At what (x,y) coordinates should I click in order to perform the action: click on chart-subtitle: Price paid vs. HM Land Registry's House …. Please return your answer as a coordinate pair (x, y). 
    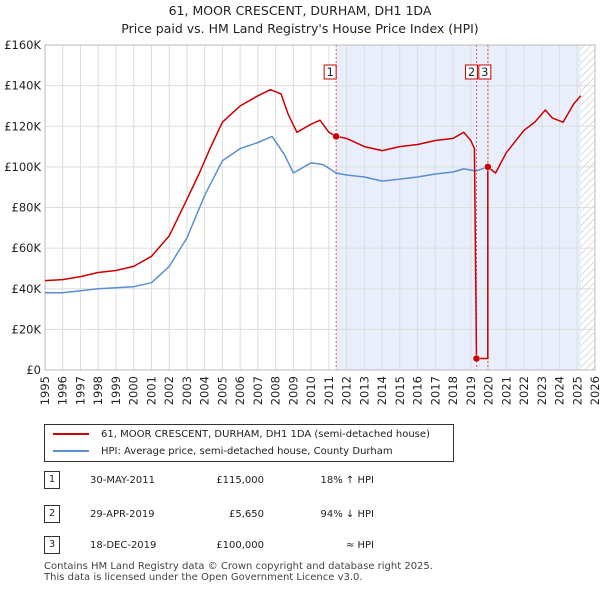
    Looking at the image, I should click on (299, 28).